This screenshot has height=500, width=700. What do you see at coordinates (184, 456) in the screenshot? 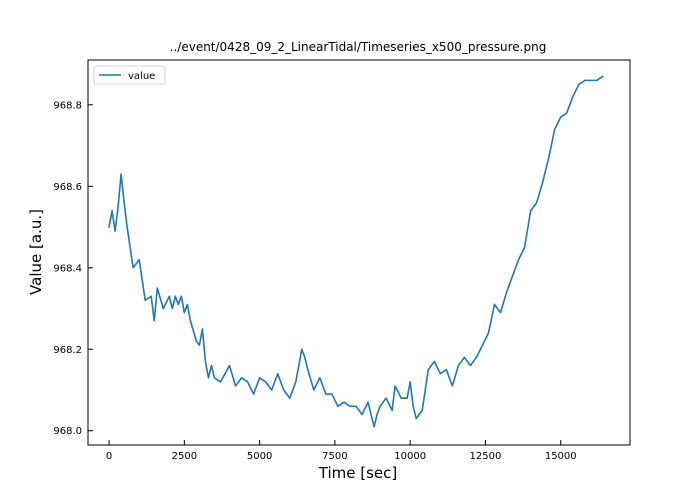
I see `x-tick-label: 2500` at bounding box center [184, 456].